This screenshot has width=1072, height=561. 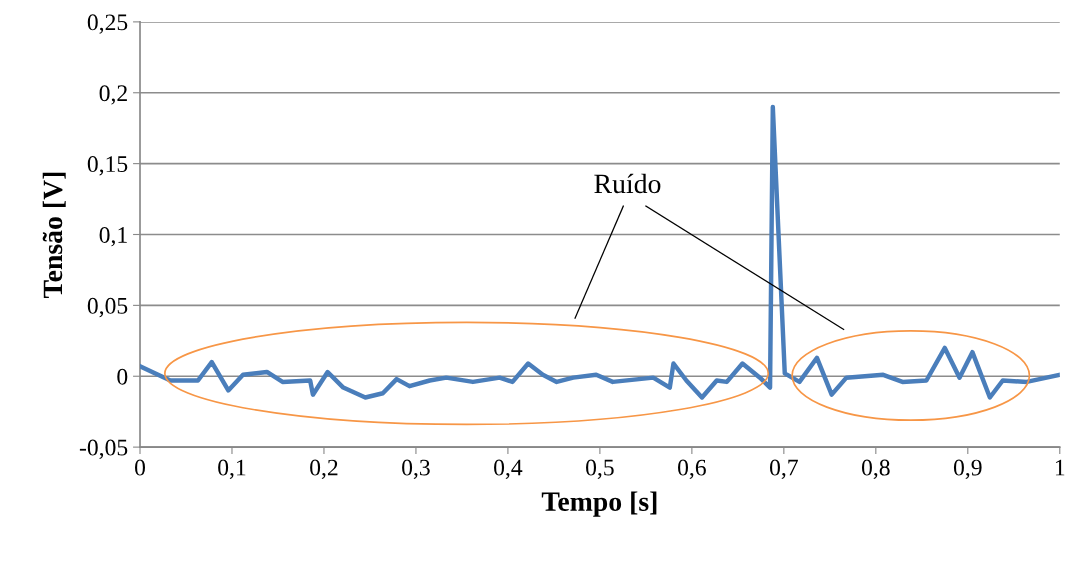 What do you see at coordinates (600, 469) in the screenshot?
I see `x-tick-label: 0,5` at bounding box center [600, 469].